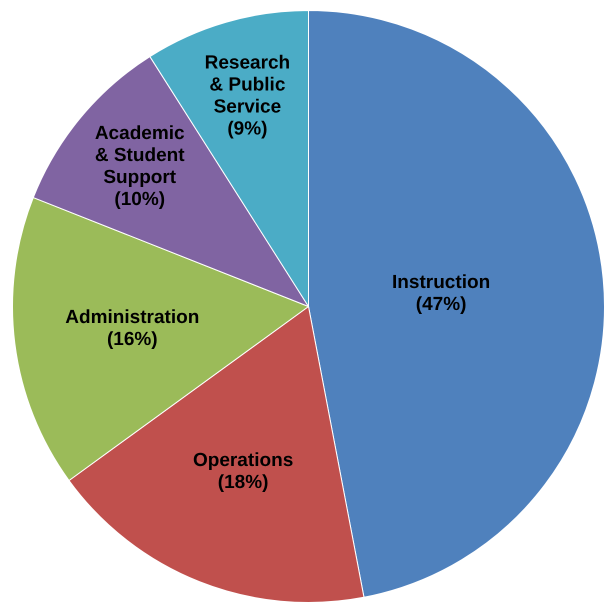 This screenshot has width=605, height=607. Describe the element at coordinates (140, 155) in the screenshot. I see `slice-label: Academic & Student Support` at that location.